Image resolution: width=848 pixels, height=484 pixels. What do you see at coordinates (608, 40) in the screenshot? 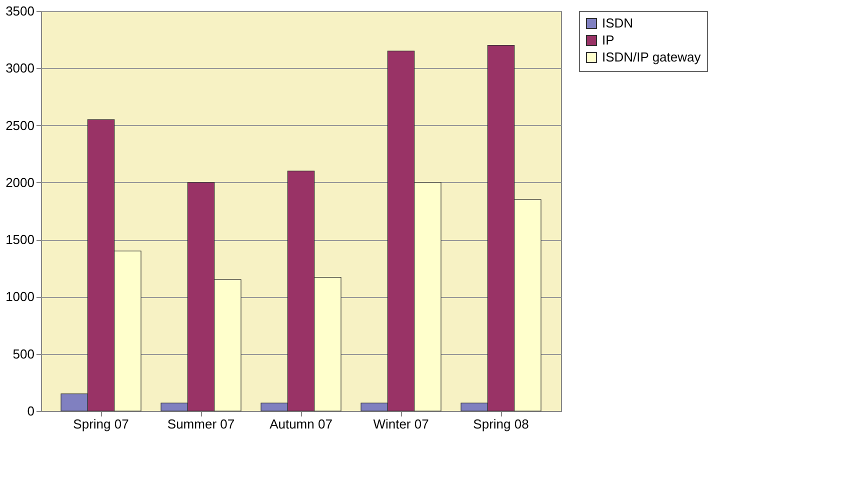
I see `legend-label: IP` at bounding box center [608, 40].